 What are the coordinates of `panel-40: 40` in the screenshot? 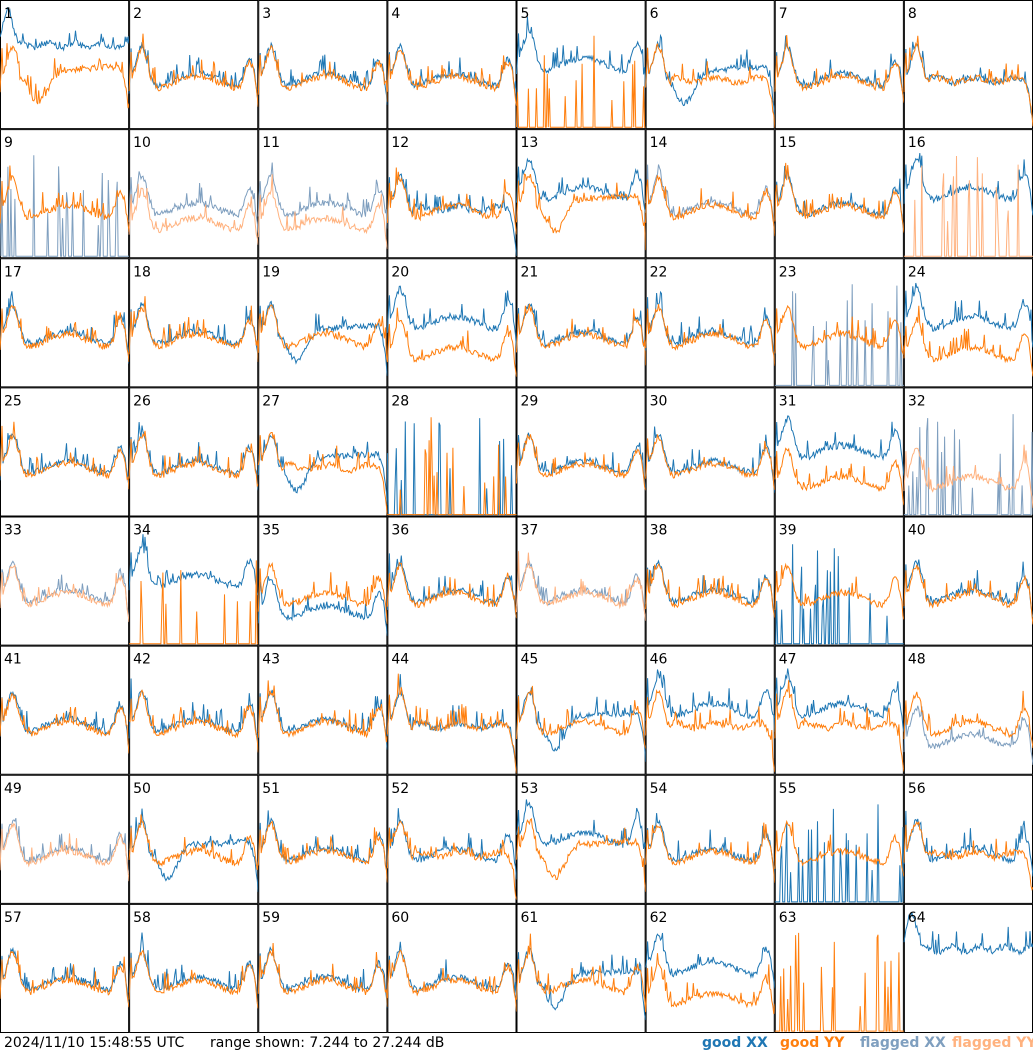 It's located at (968, 581).